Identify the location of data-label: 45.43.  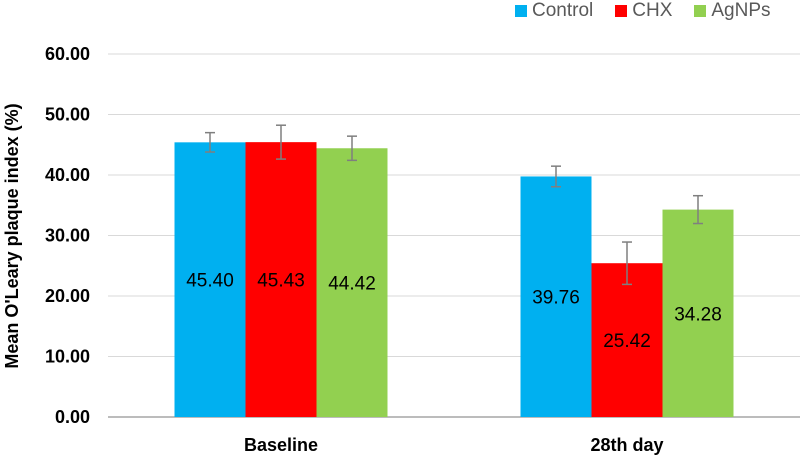
(281, 281).